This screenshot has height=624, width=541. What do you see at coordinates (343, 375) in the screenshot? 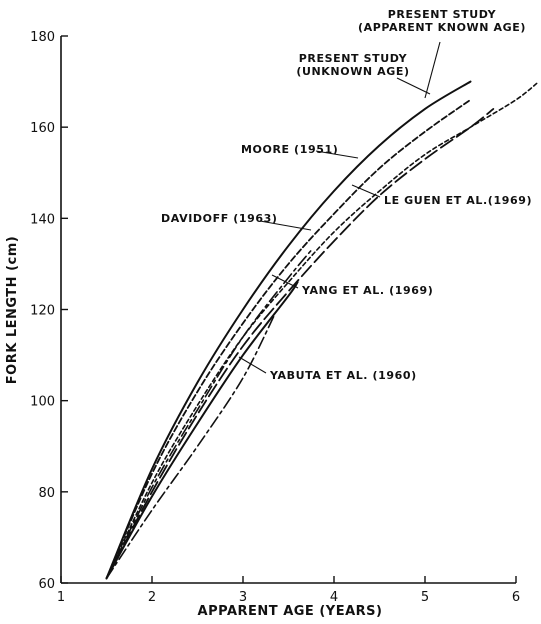
I see `annotation-line: YABUTA ET AL. (1960)` at bounding box center [343, 375].